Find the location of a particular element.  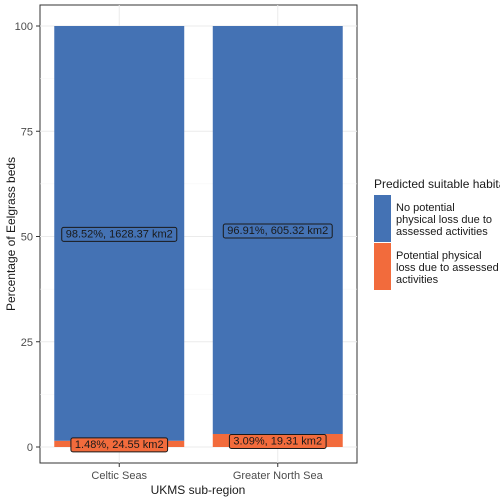

bar-data-label: 98.52%, 1628.37 km2 is located at coordinates (119, 234).